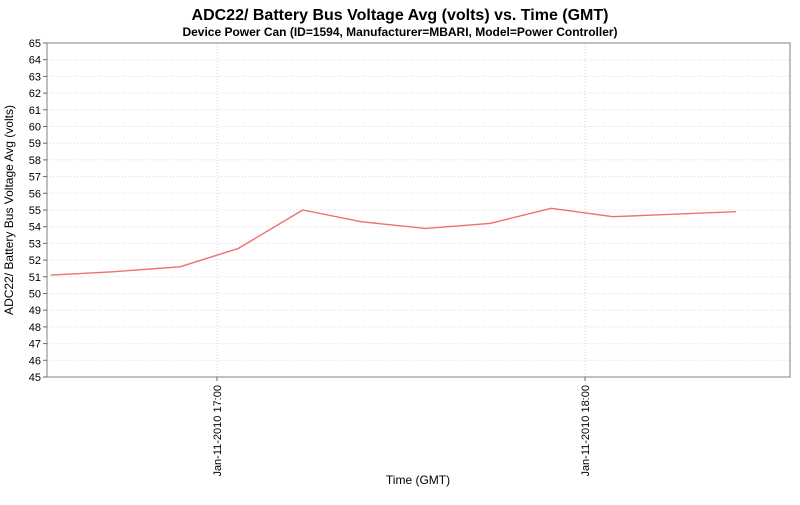  Describe the element at coordinates (35, 178) in the screenshot. I see `y-tick-label: 57` at that location.